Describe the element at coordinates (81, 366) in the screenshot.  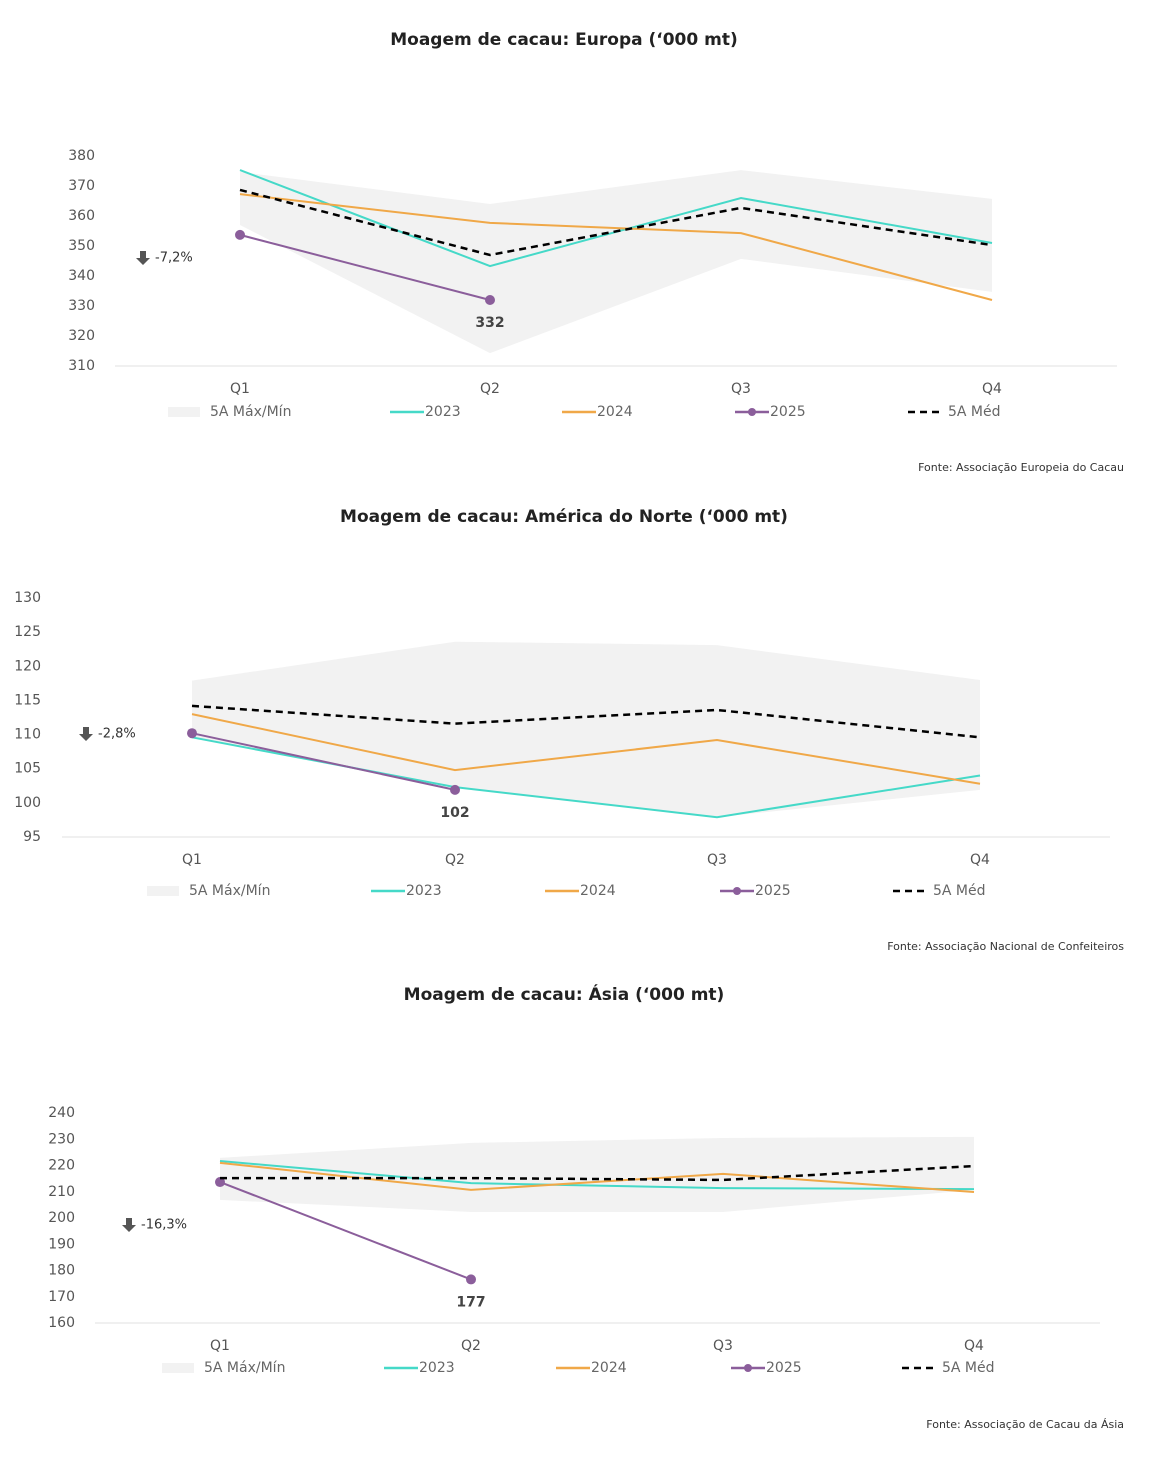
I see `y-tick-label: 310` at that location.